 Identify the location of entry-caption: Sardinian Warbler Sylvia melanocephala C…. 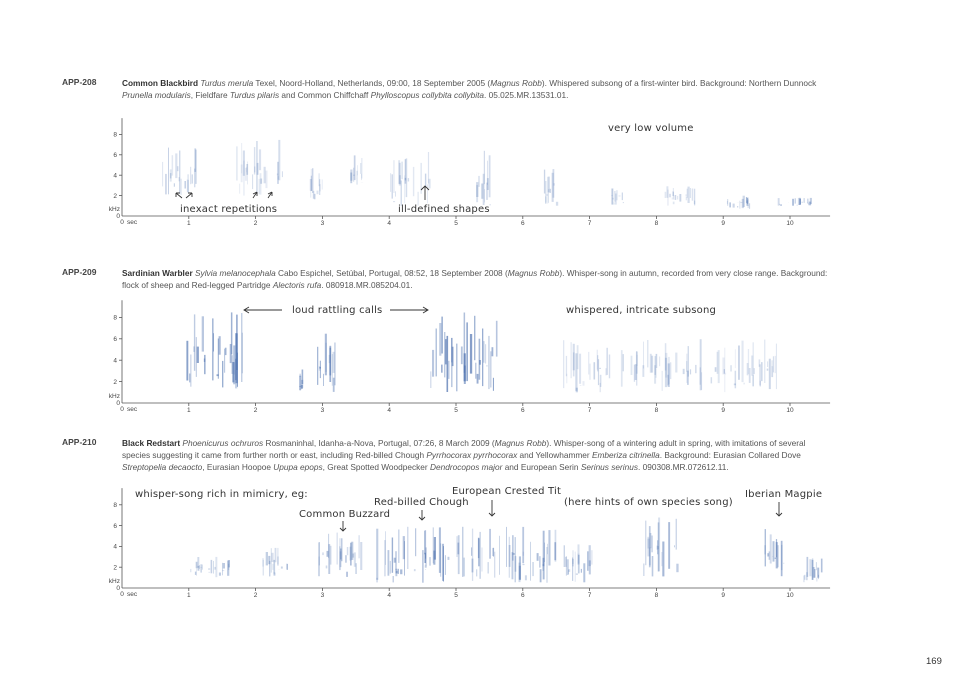
(475, 279).